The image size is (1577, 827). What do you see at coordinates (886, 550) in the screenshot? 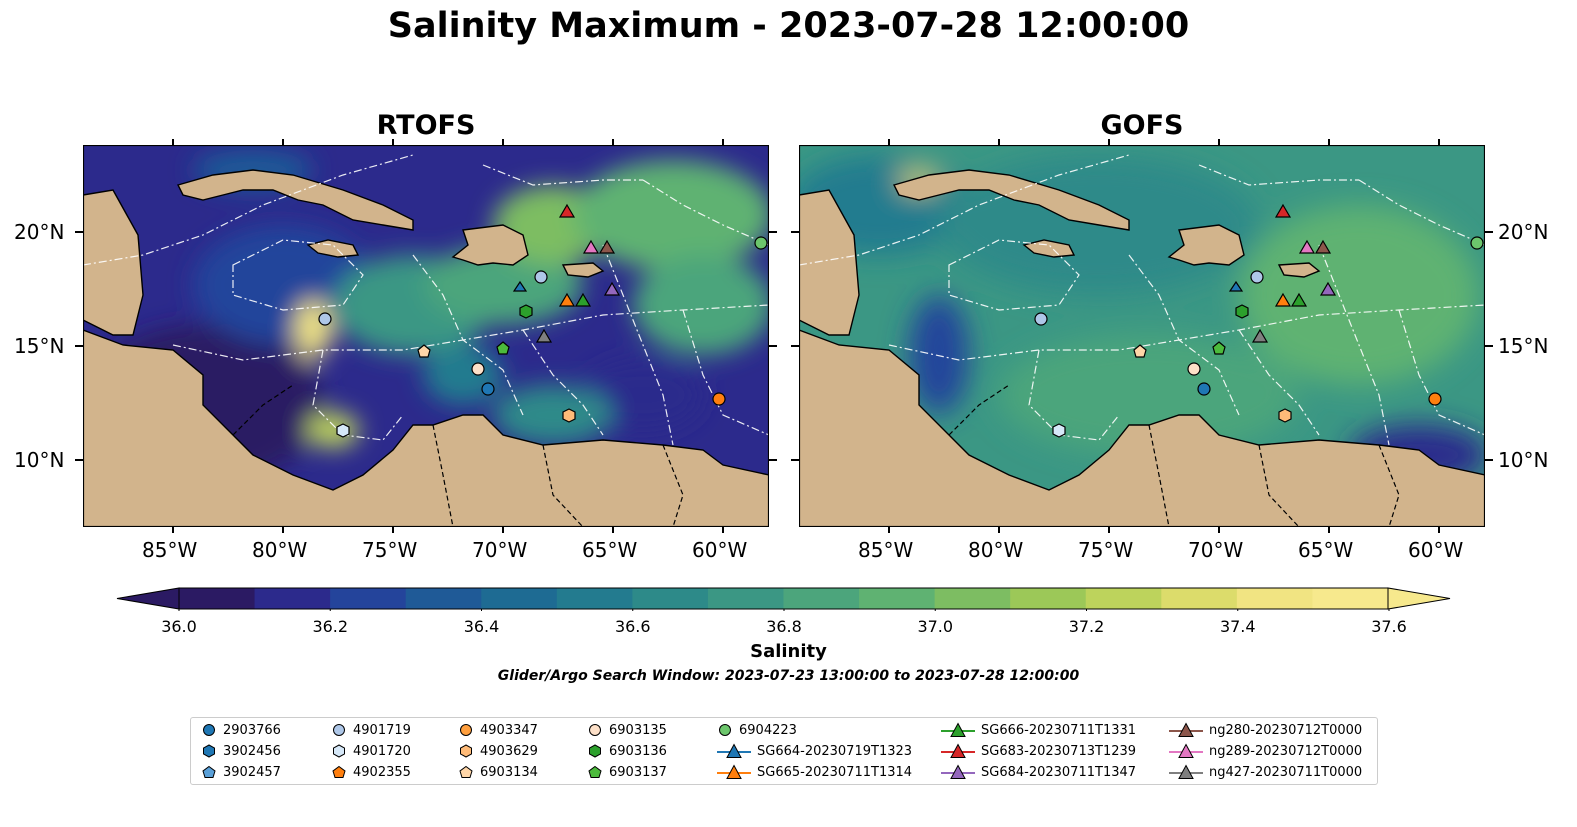
I see `x-tick-label: 85°W` at bounding box center [886, 550].